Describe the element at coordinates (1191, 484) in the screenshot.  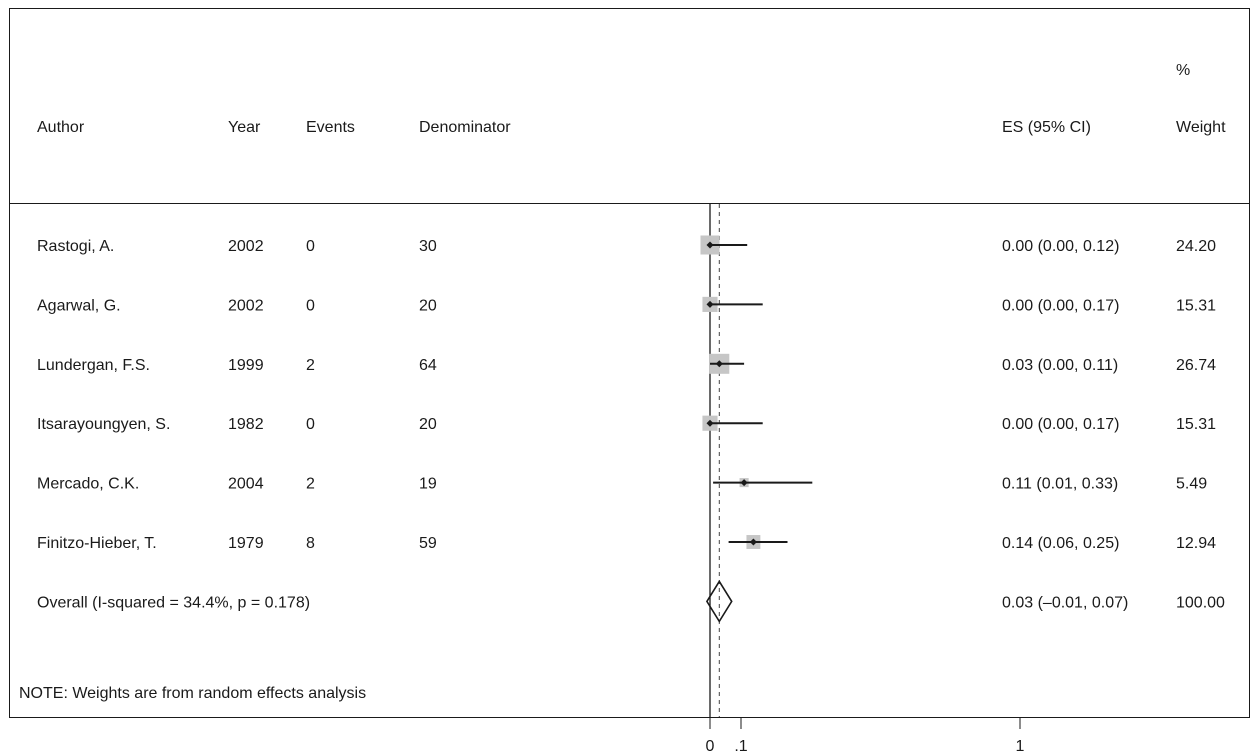
I see `study-weight: 5.49` at that location.